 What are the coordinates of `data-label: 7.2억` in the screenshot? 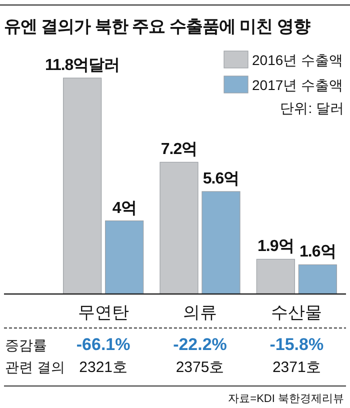 It's located at (179, 149).